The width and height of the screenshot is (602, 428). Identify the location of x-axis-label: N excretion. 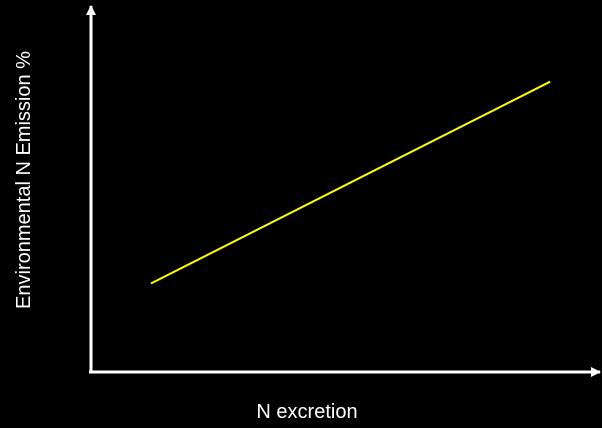
(306, 412).